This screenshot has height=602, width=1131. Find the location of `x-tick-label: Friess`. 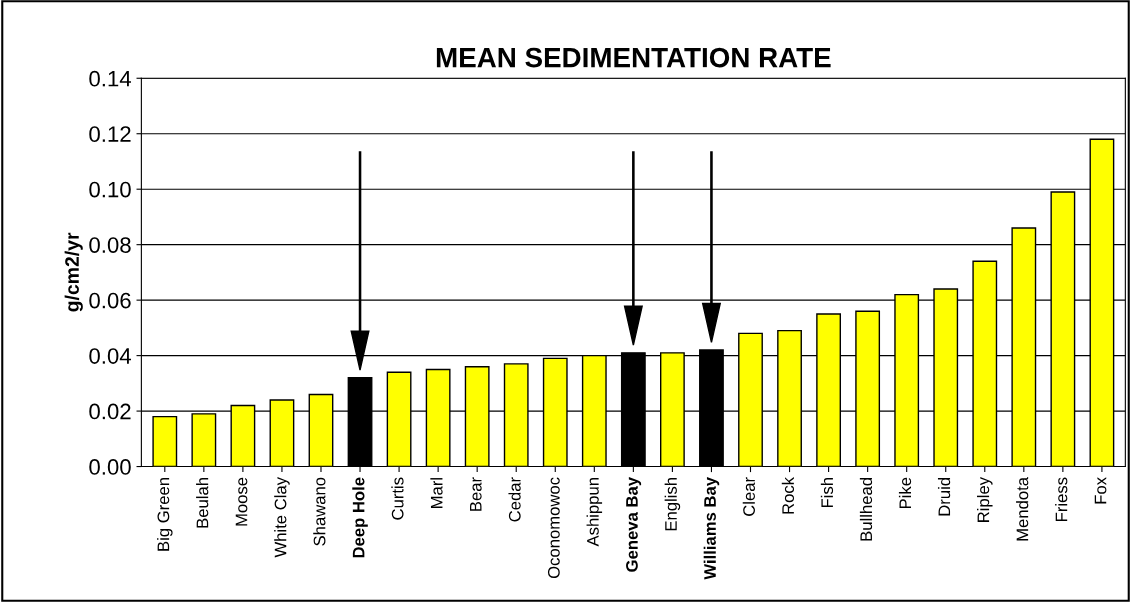

x-tick-label: Friess is located at coordinates (1061, 499).